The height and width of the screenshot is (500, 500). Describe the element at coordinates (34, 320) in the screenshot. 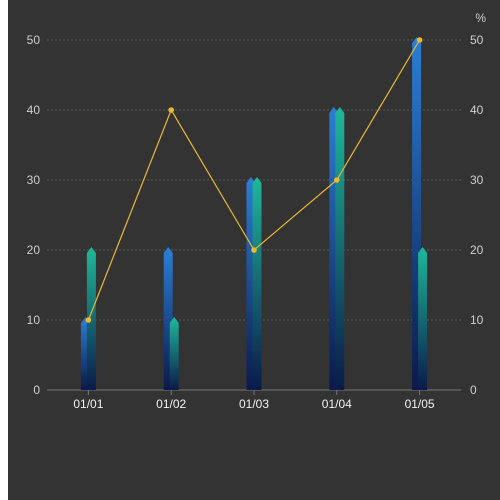

I see `y-left-tick-label: 10` at that location.